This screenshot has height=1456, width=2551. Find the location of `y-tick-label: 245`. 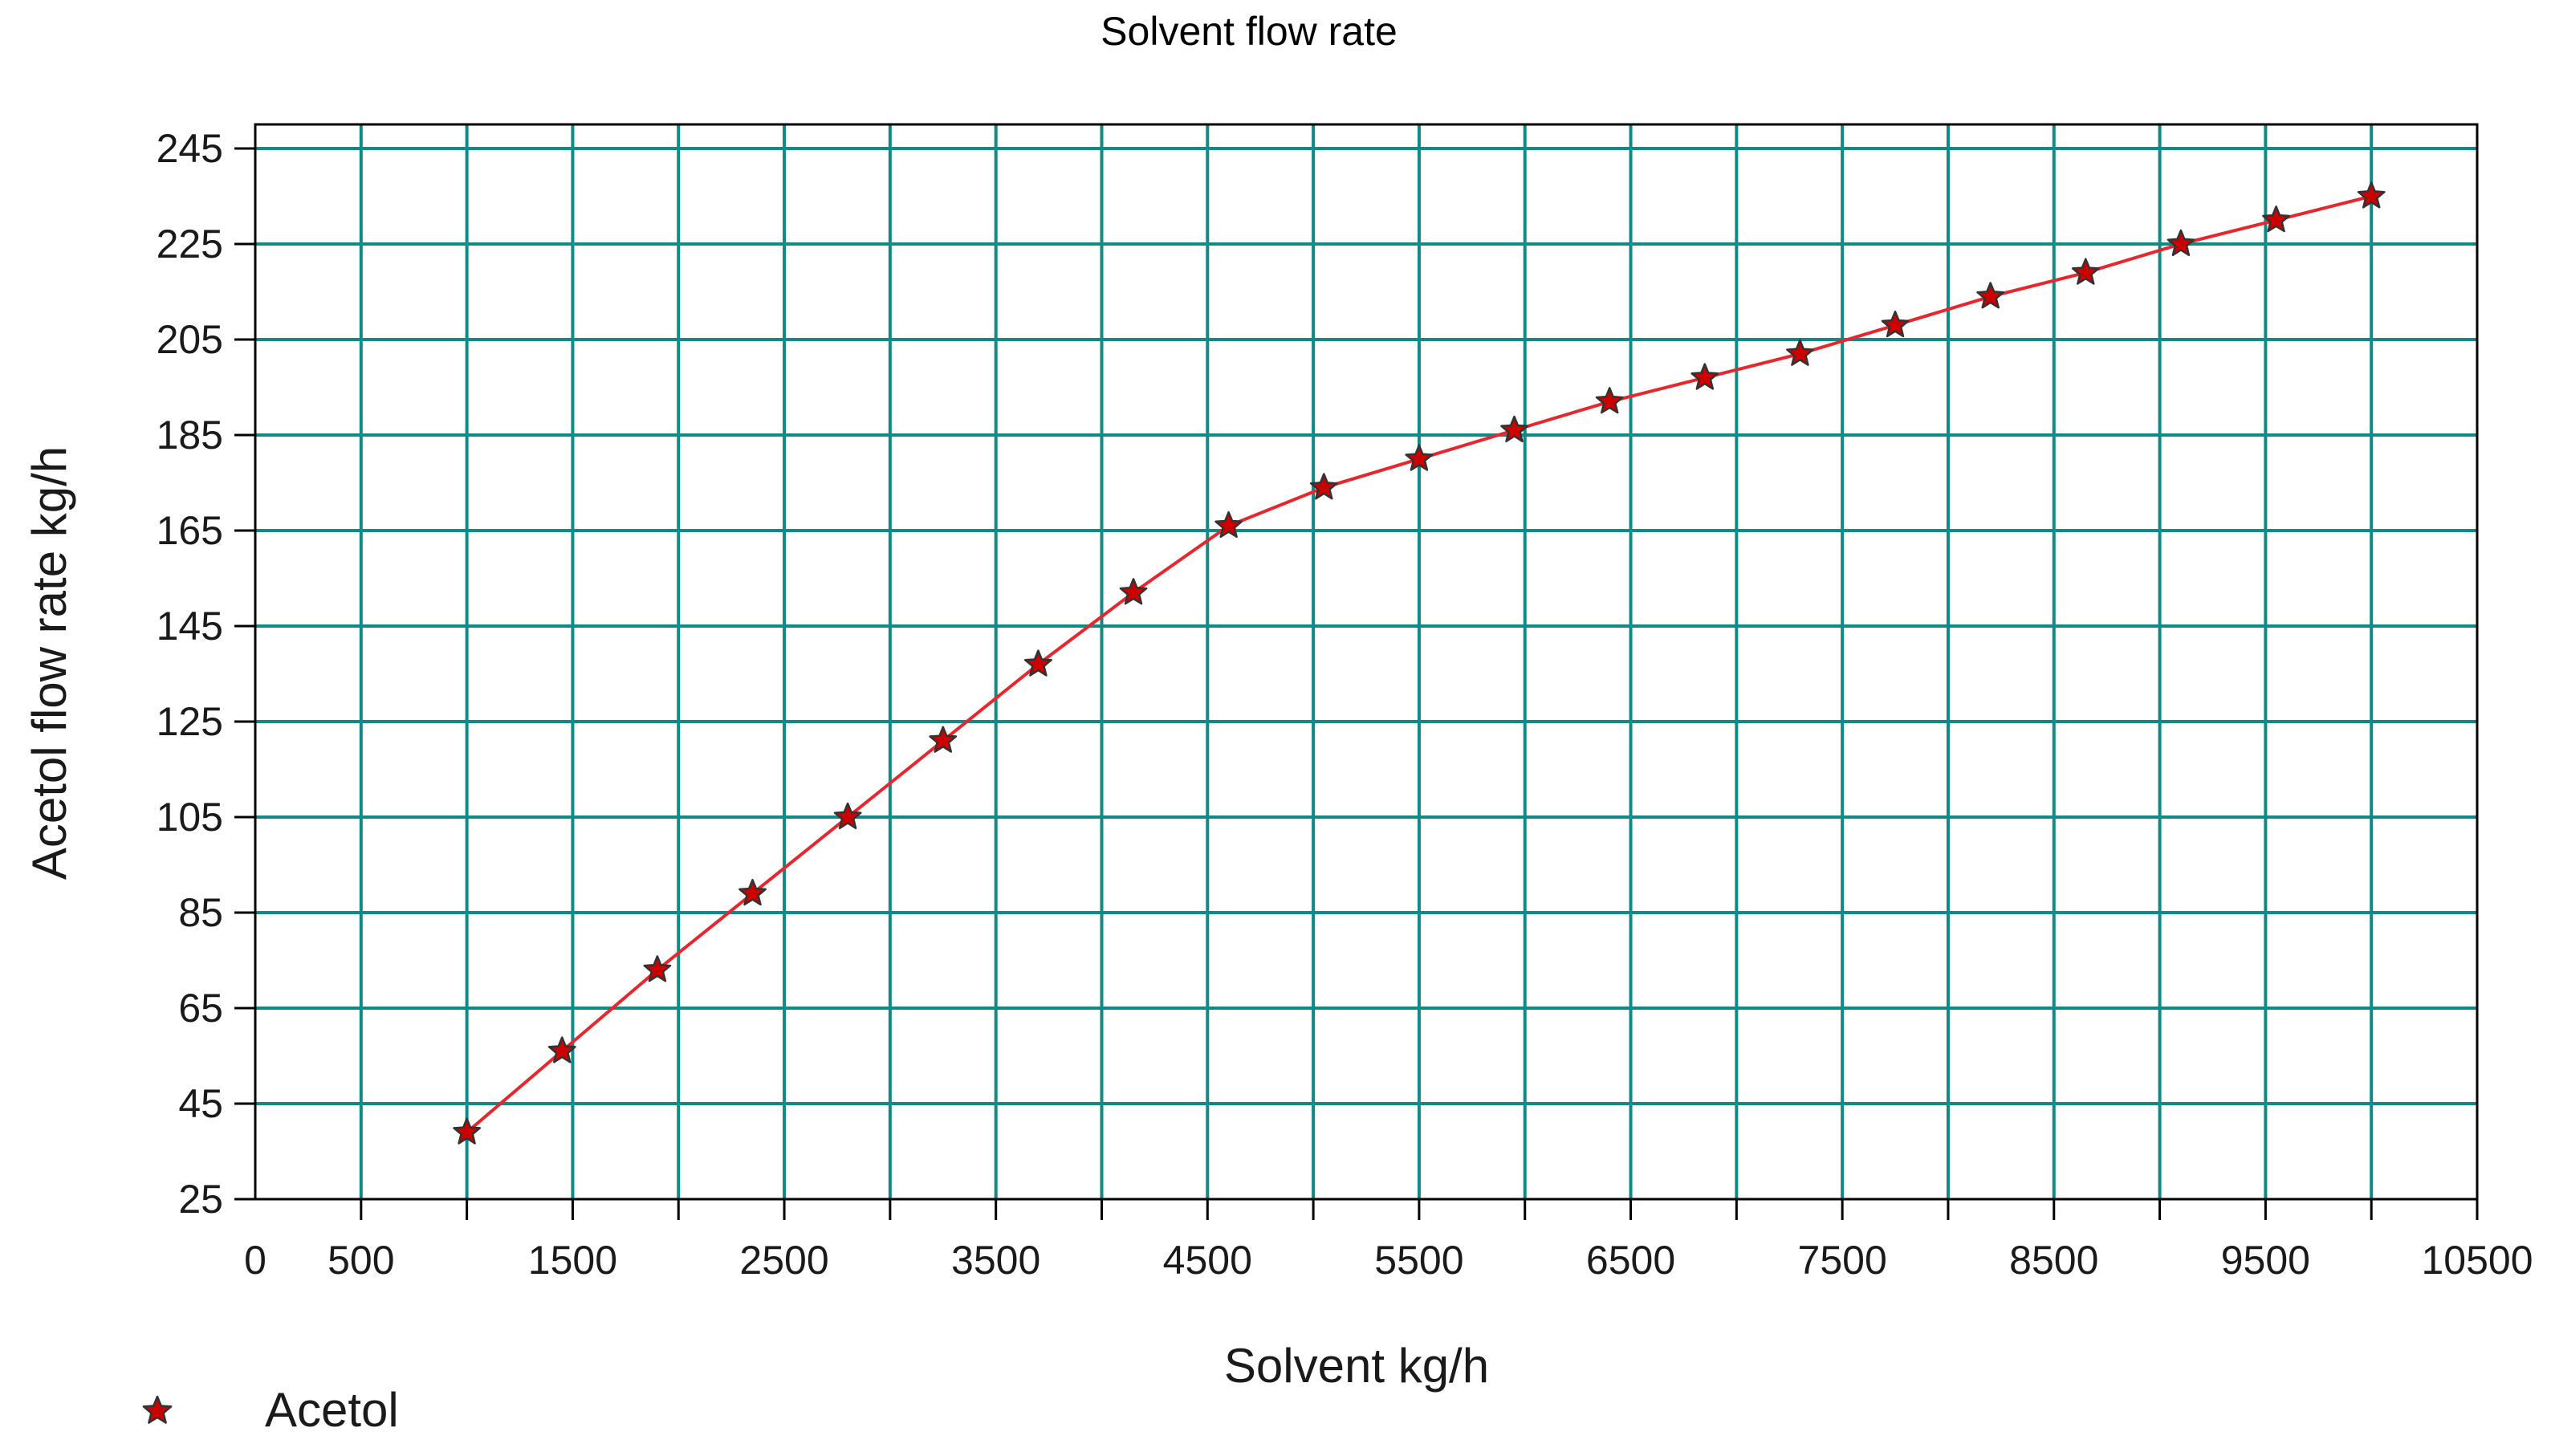

y-tick-label: 245 is located at coordinates (190, 149).